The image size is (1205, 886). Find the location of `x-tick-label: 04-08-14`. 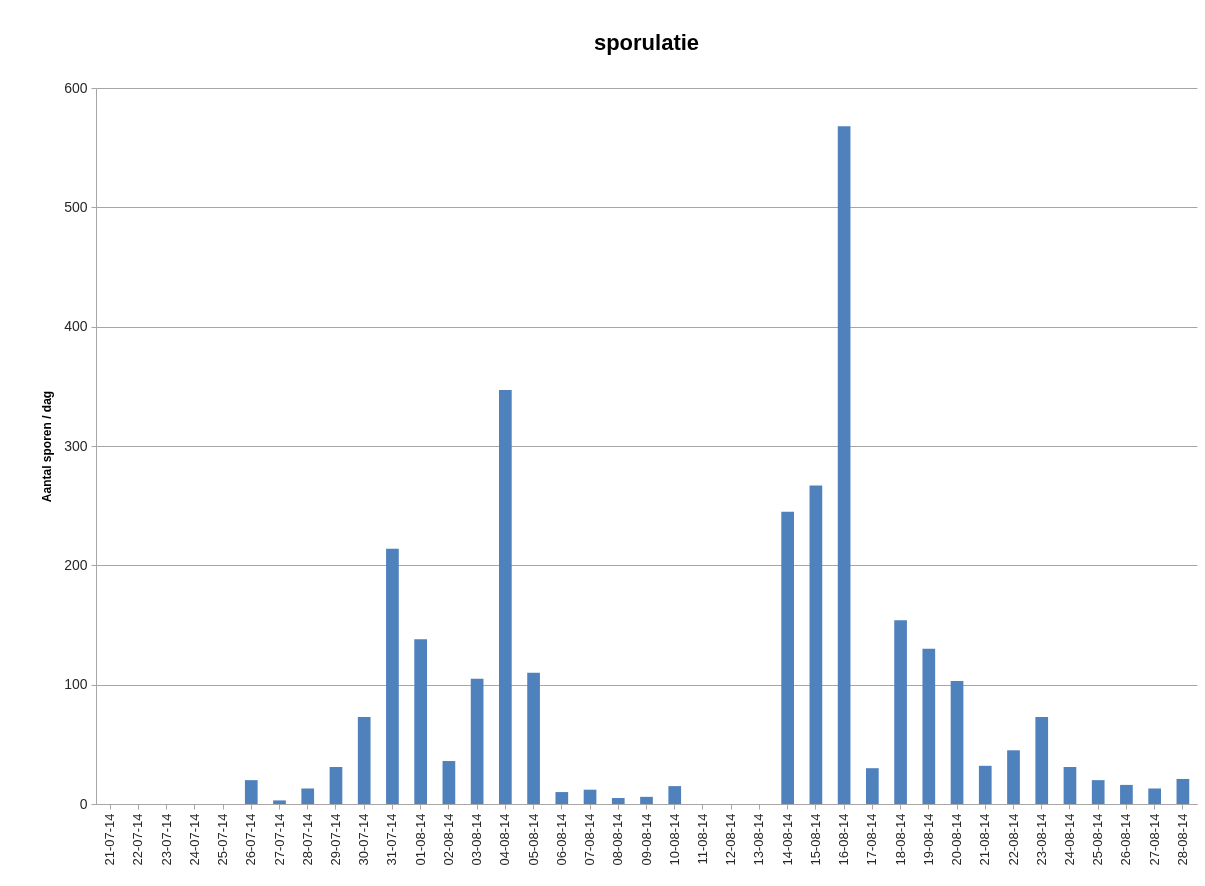

x-tick-label: 04-08-14 is located at coordinates (505, 839).